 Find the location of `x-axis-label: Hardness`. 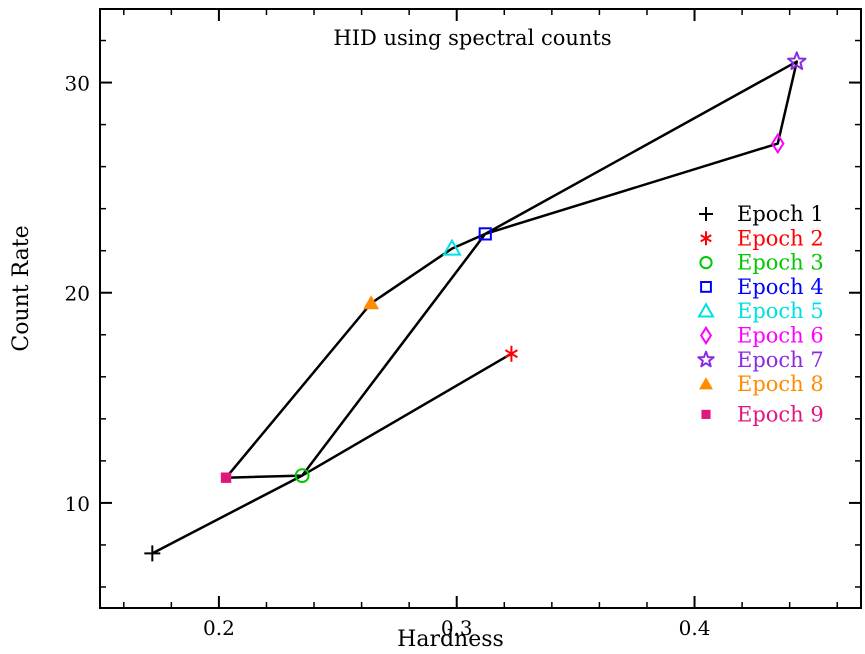

x-axis-label: Hardness is located at coordinates (450, 639).